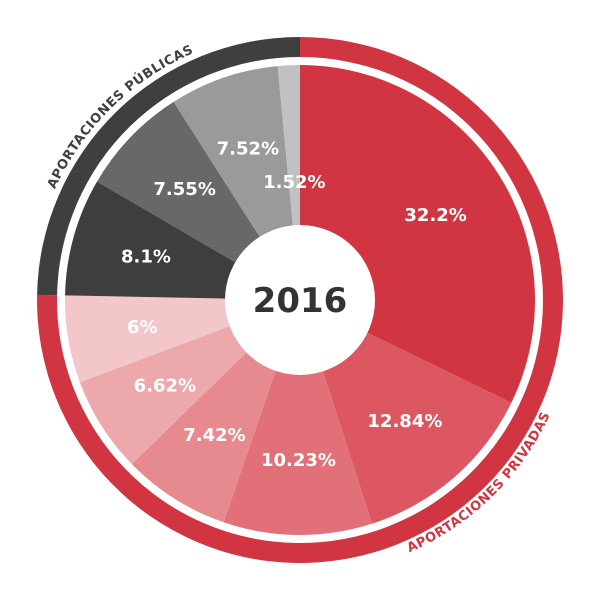 This screenshot has width=600, height=600. Describe the element at coordinates (294, 182) in the screenshot. I see `slice-label: 1.52%` at that location.